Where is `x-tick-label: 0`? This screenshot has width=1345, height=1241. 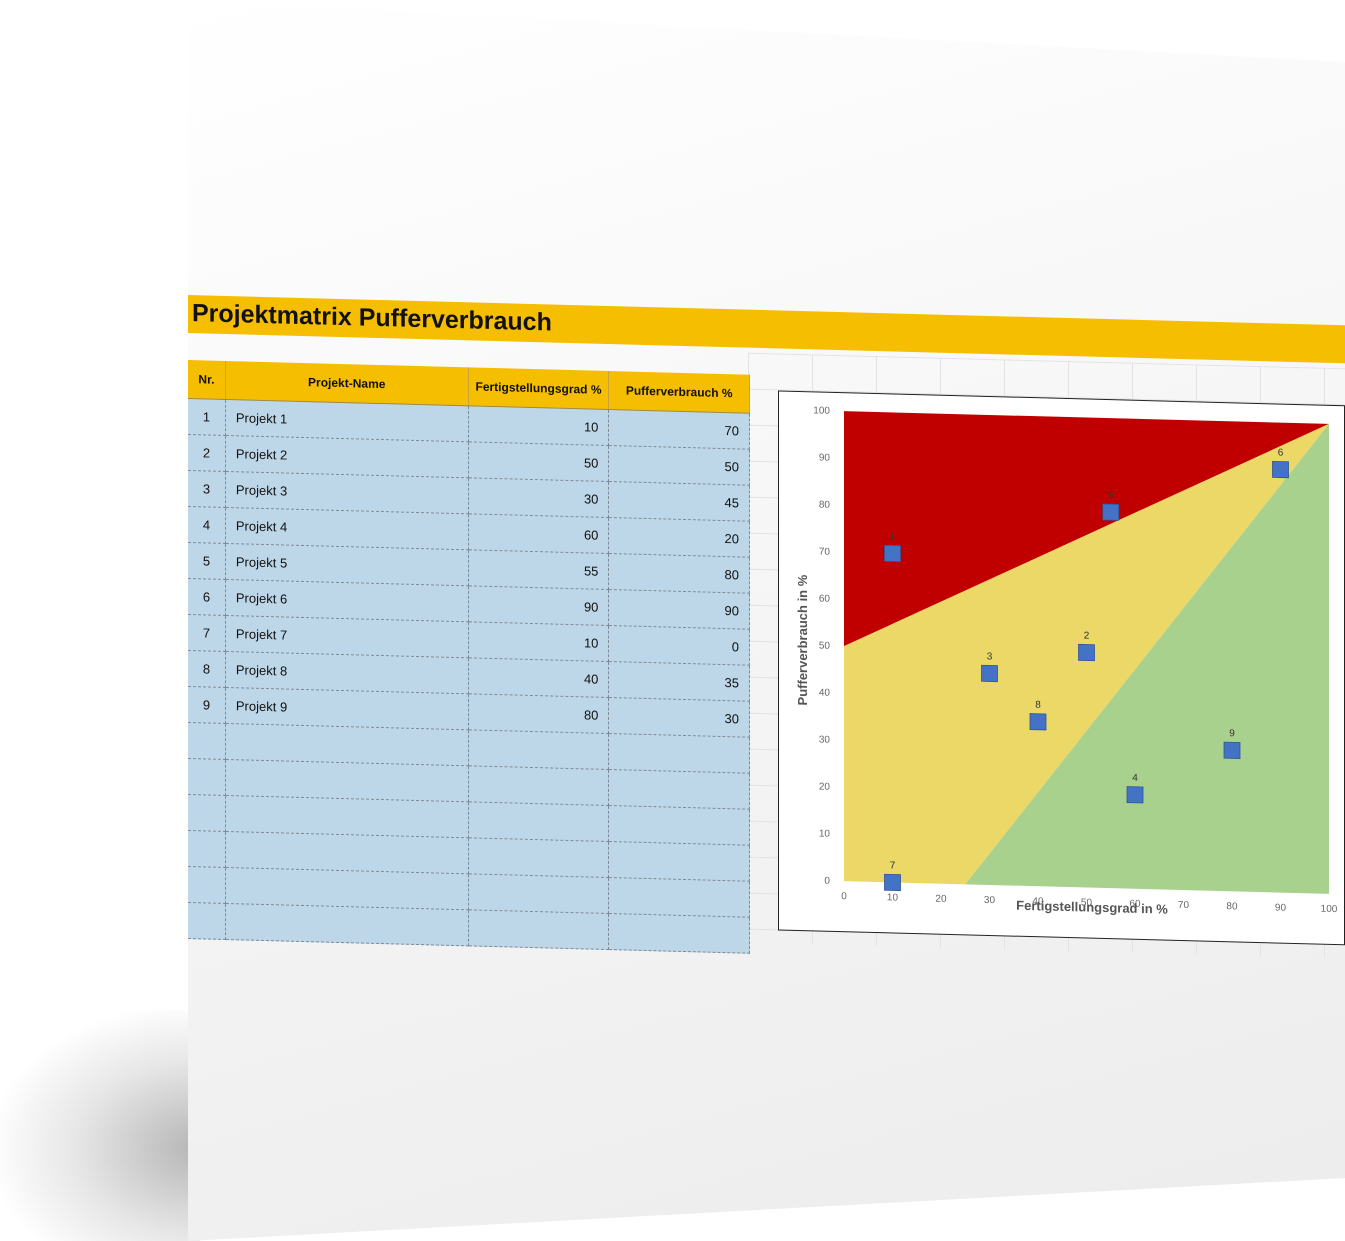 x-tick-label: 0 is located at coordinates (844, 896).